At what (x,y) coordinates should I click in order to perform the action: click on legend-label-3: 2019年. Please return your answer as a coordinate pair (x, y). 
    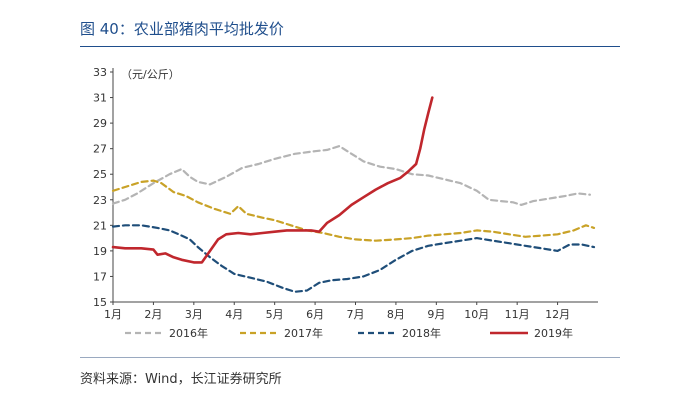
    Looking at the image, I should click on (553, 333).